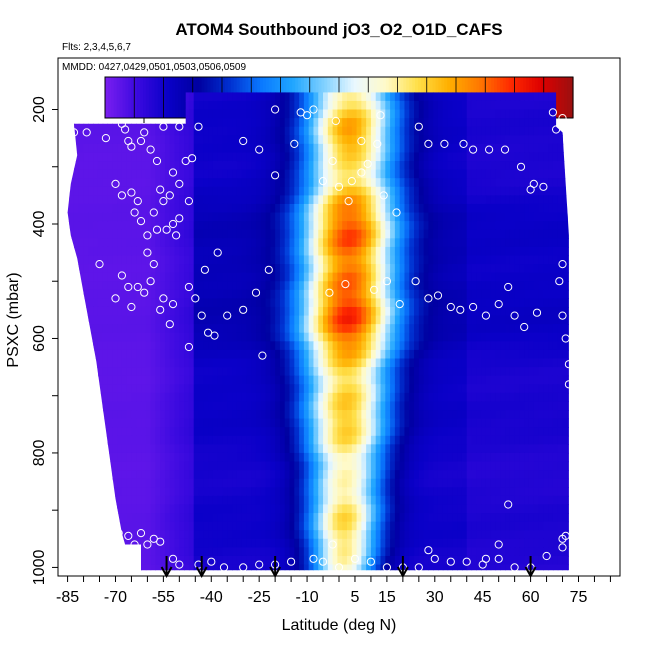 The image size is (650, 650). I want to click on y-tick-label: 600, so click(39, 338).